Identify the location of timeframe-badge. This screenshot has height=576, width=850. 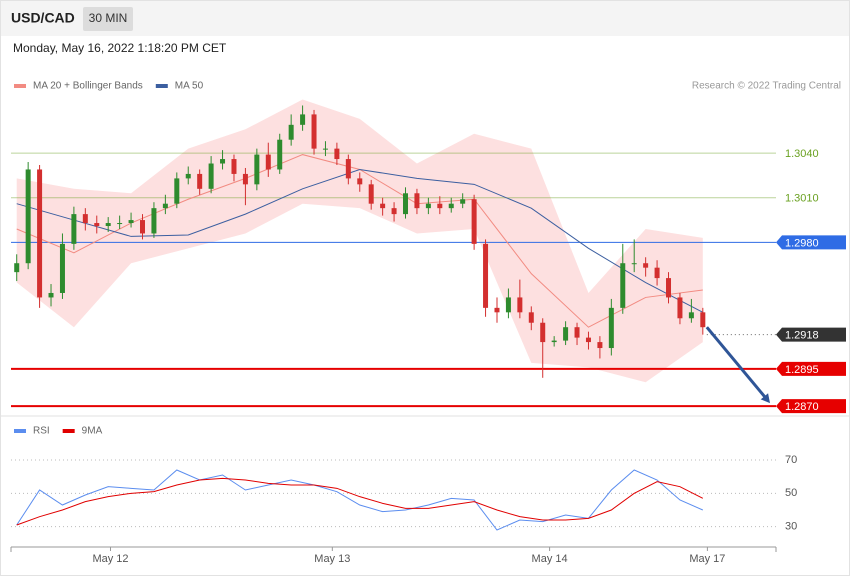
(108, 19).